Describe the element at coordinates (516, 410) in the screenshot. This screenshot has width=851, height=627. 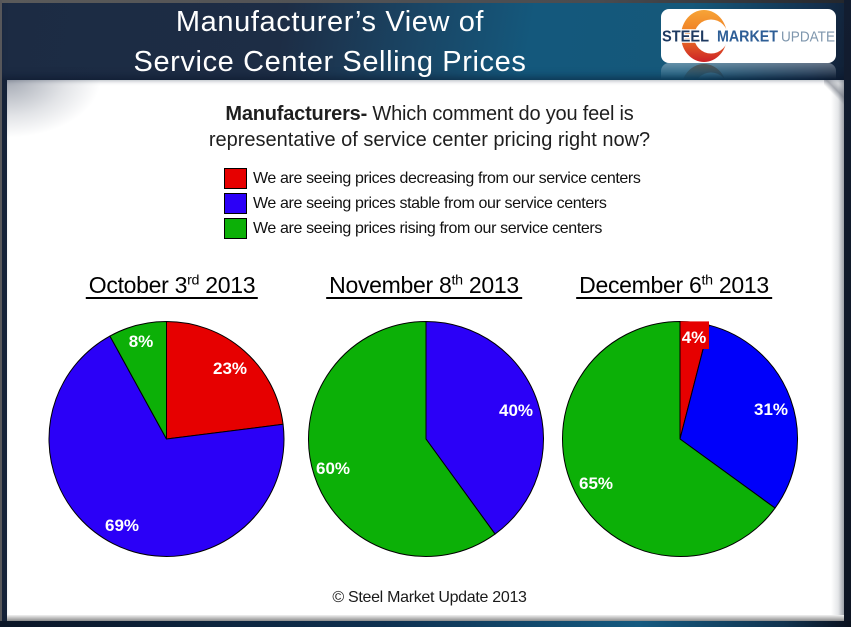
I see `svg-text: 40%` at that location.